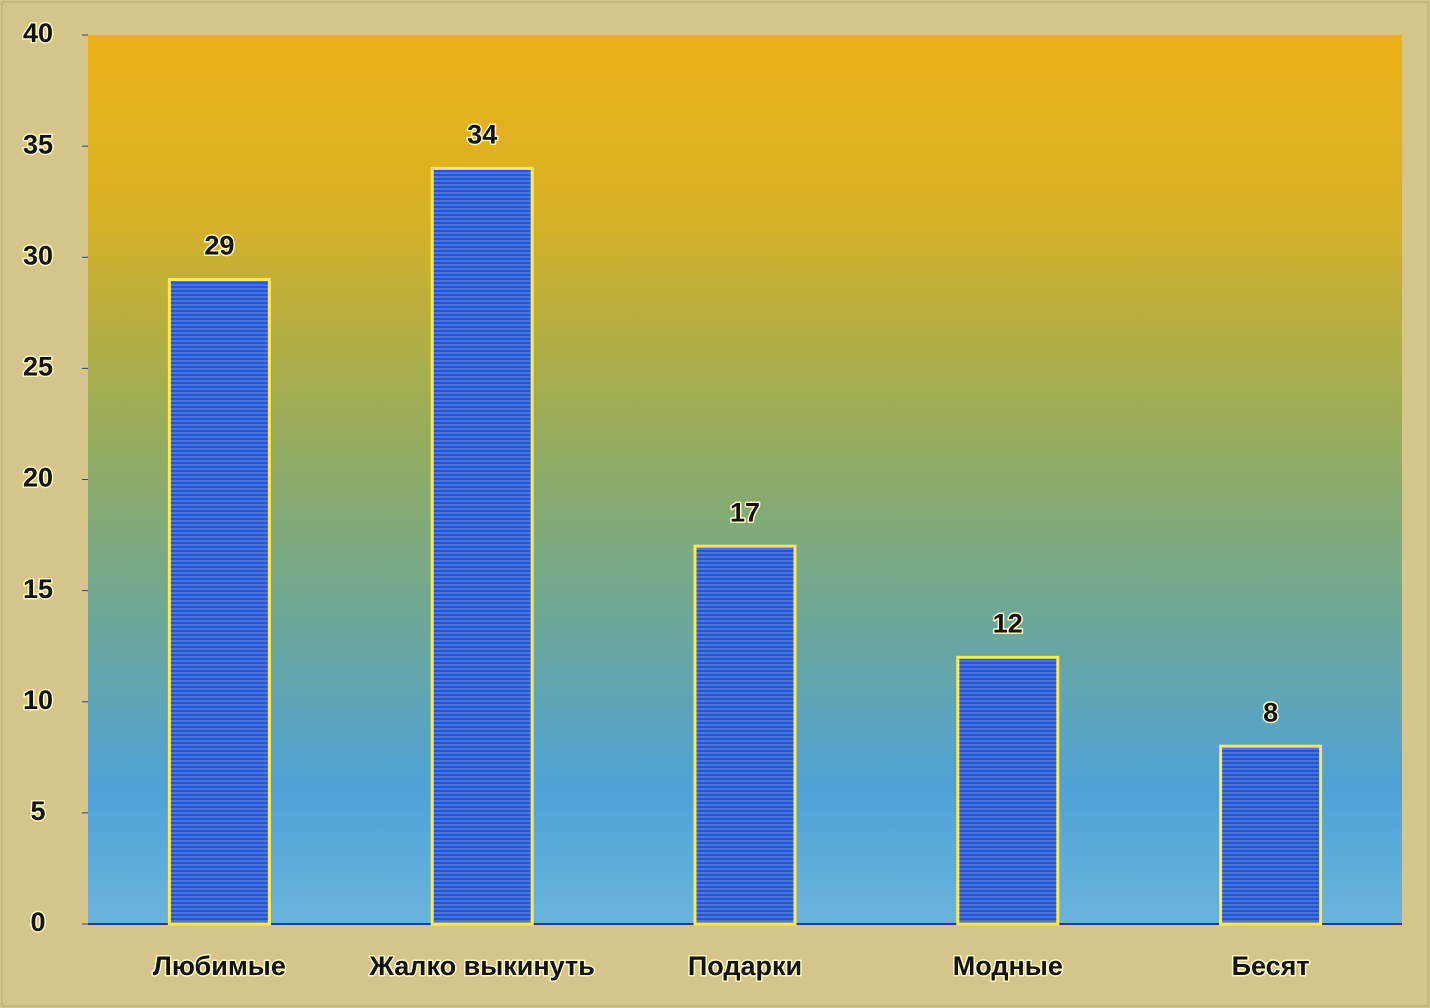  I want to click on y-tick-label: 5, so click(37, 811).